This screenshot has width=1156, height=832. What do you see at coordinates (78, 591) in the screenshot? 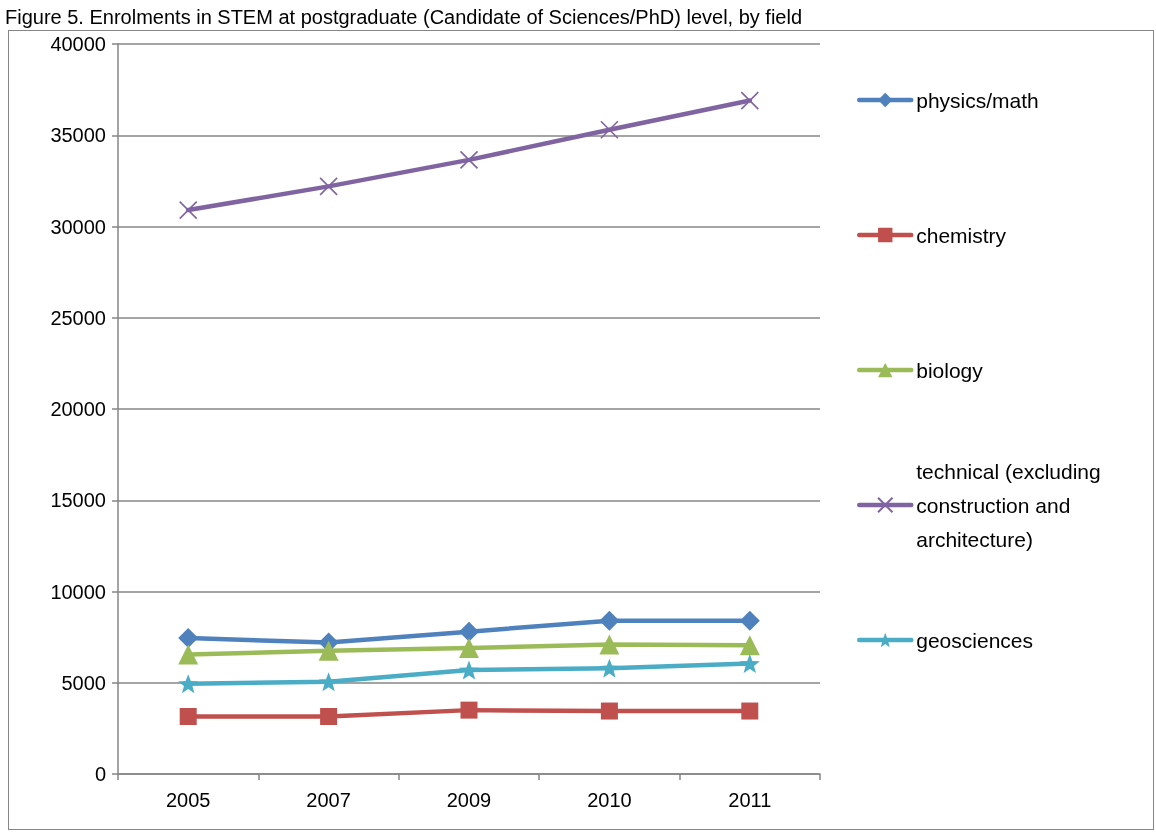
I see `y-tick-label: 10000` at bounding box center [78, 591].